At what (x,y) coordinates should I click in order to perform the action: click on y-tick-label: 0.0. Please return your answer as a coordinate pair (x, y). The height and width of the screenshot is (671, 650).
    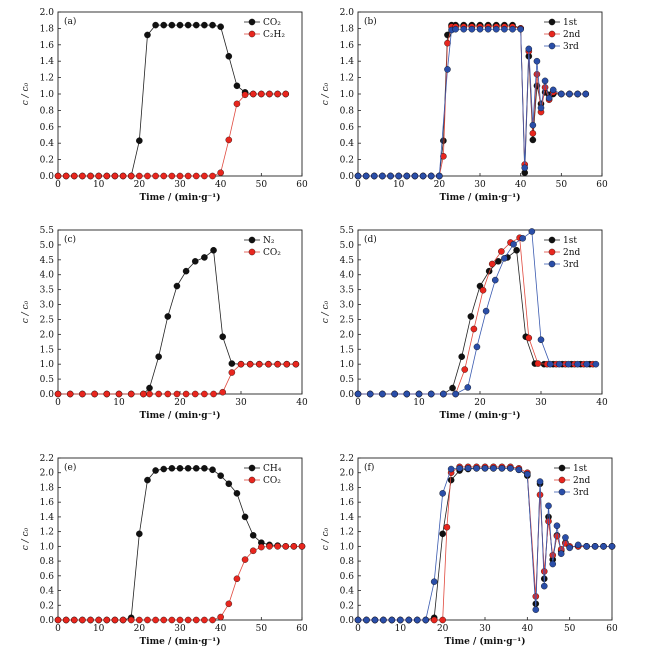
    Looking at the image, I should click on (347, 177).